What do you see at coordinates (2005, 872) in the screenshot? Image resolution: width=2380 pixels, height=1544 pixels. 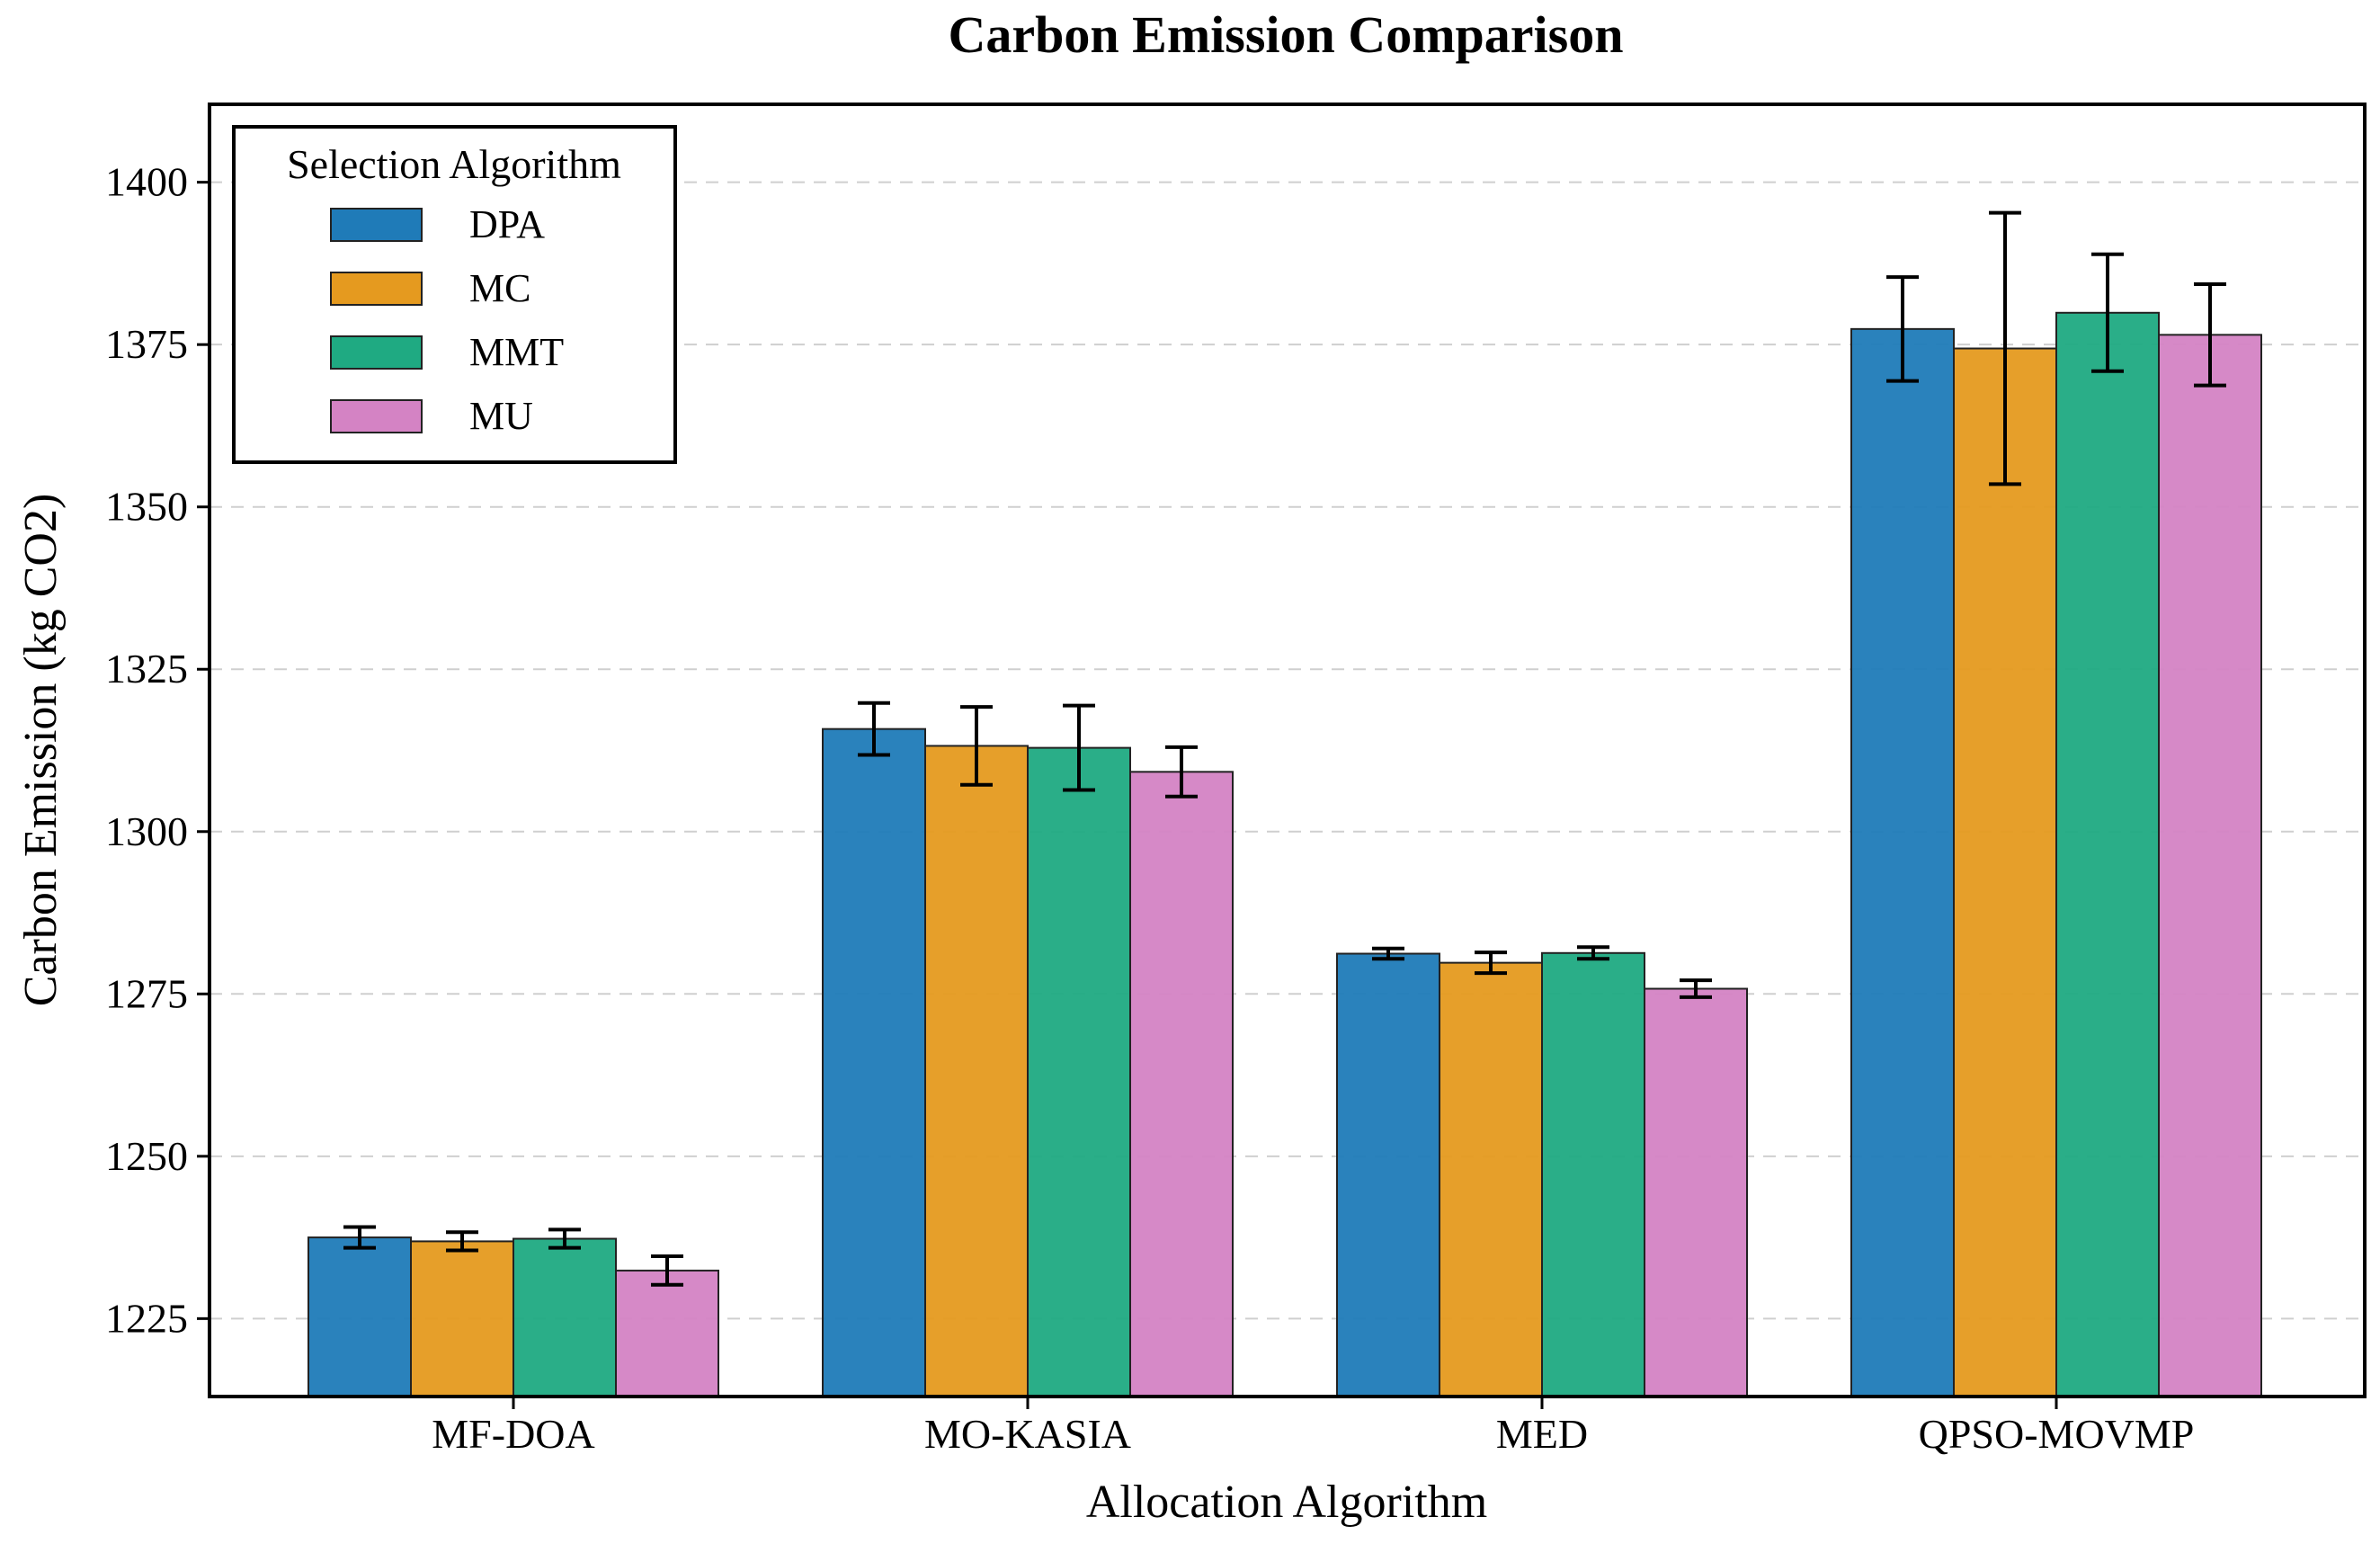 I see `bar-mc-qpso-movmp` at bounding box center [2005, 872].